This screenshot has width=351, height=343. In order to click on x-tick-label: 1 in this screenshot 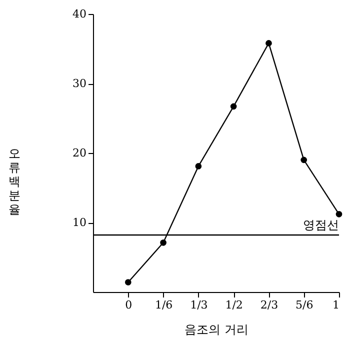, I will do `click(336, 305)`.